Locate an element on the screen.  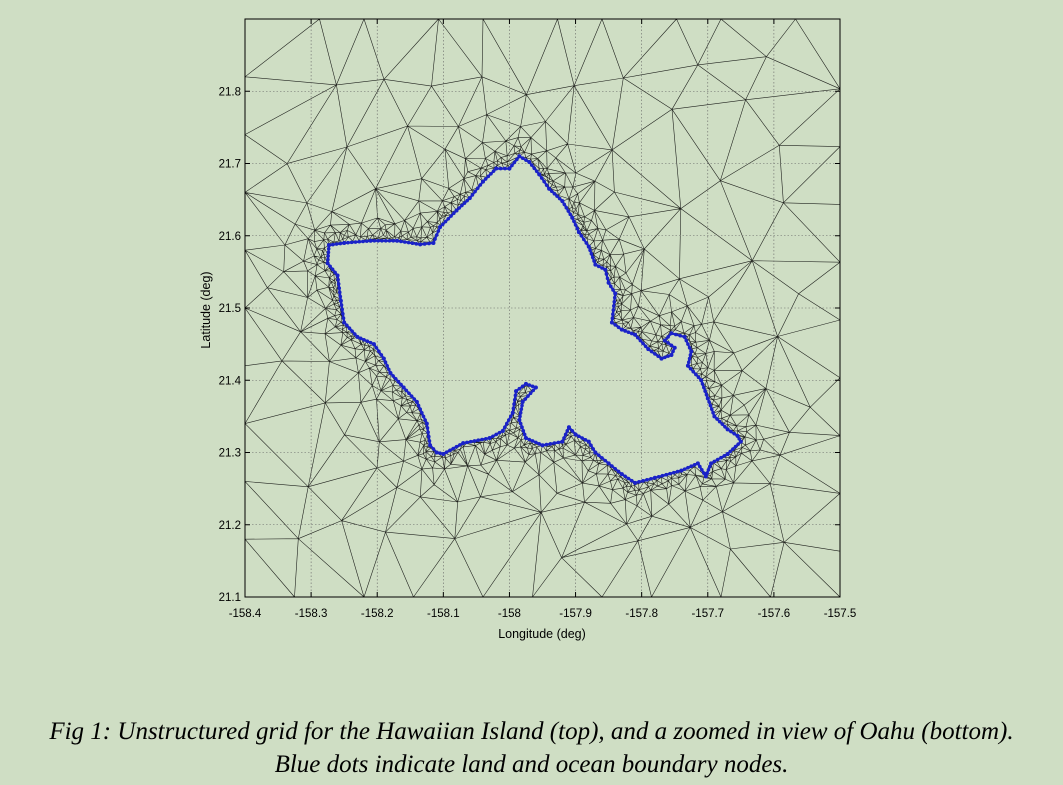
y-tick-label: 21.7 is located at coordinates (230, 165).